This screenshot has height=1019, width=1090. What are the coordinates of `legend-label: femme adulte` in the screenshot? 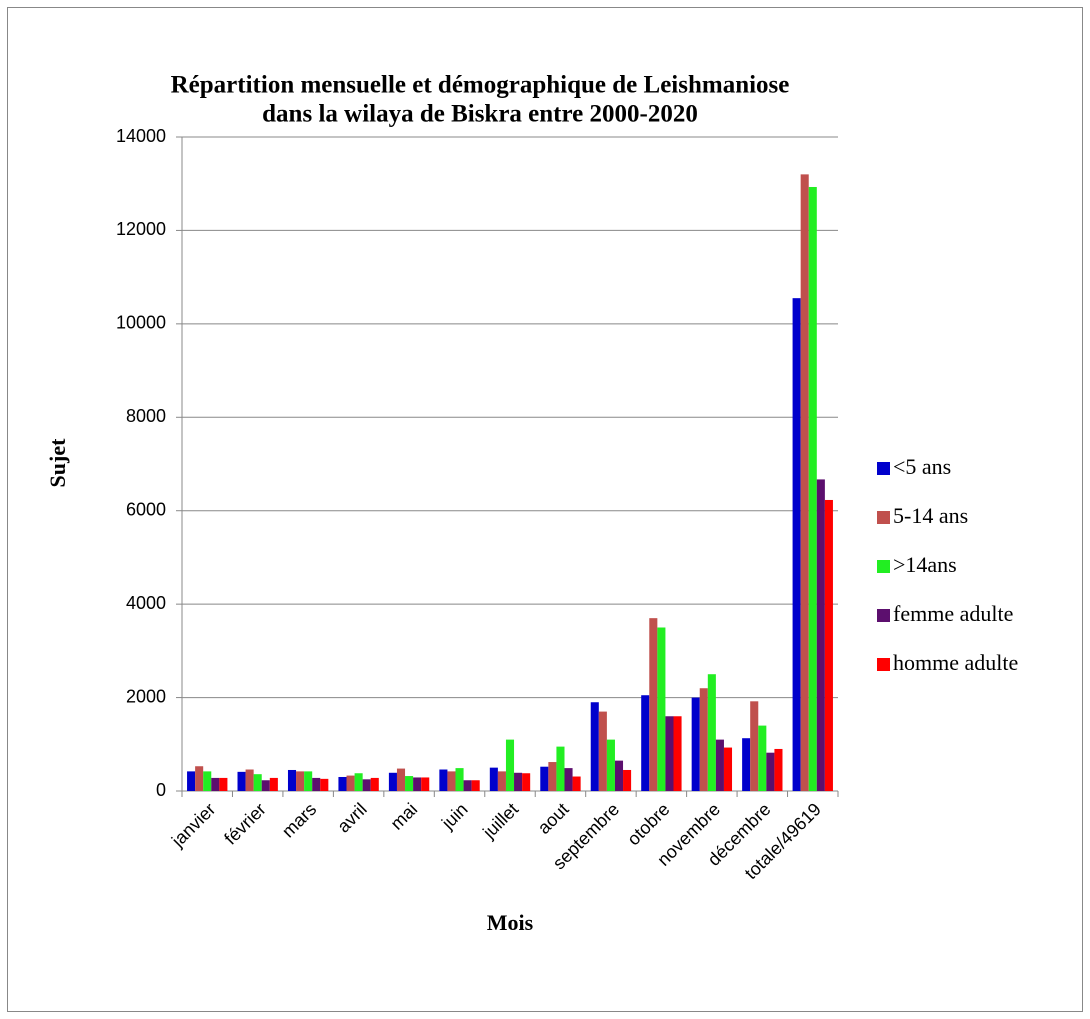 It's located at (953, 613).